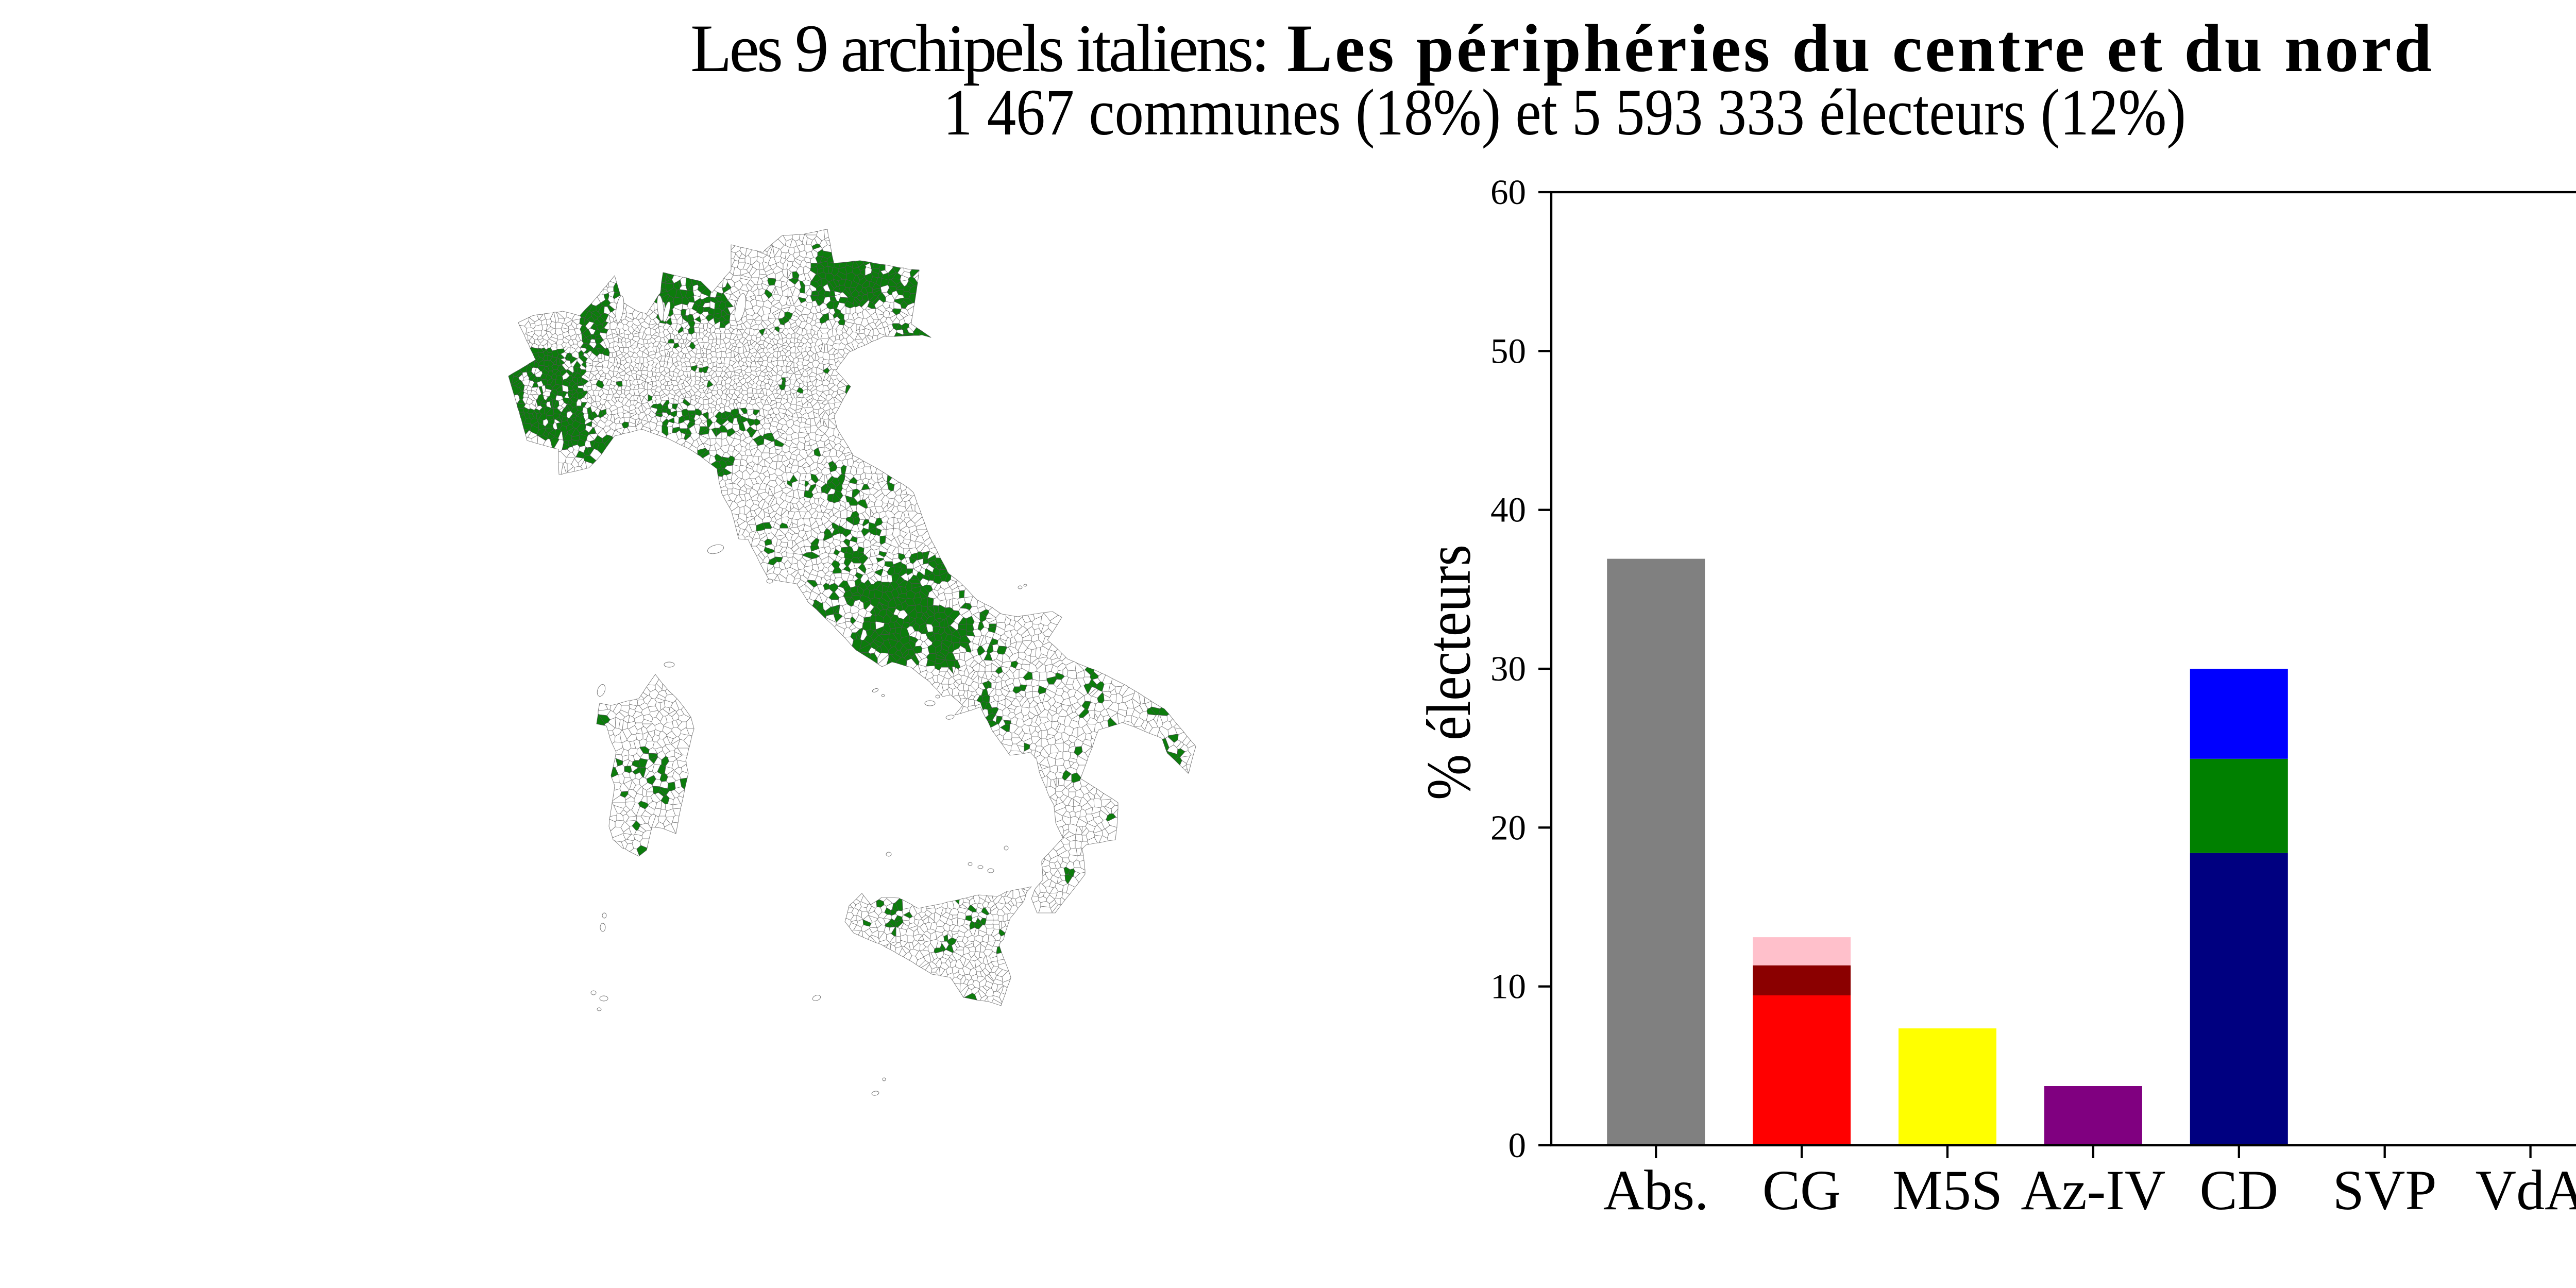 This screenshot has width=2576, height=1288. Describe the element at coordinates (2238, 1190) in the screenshot. I see `svg-text: CD` at that location.